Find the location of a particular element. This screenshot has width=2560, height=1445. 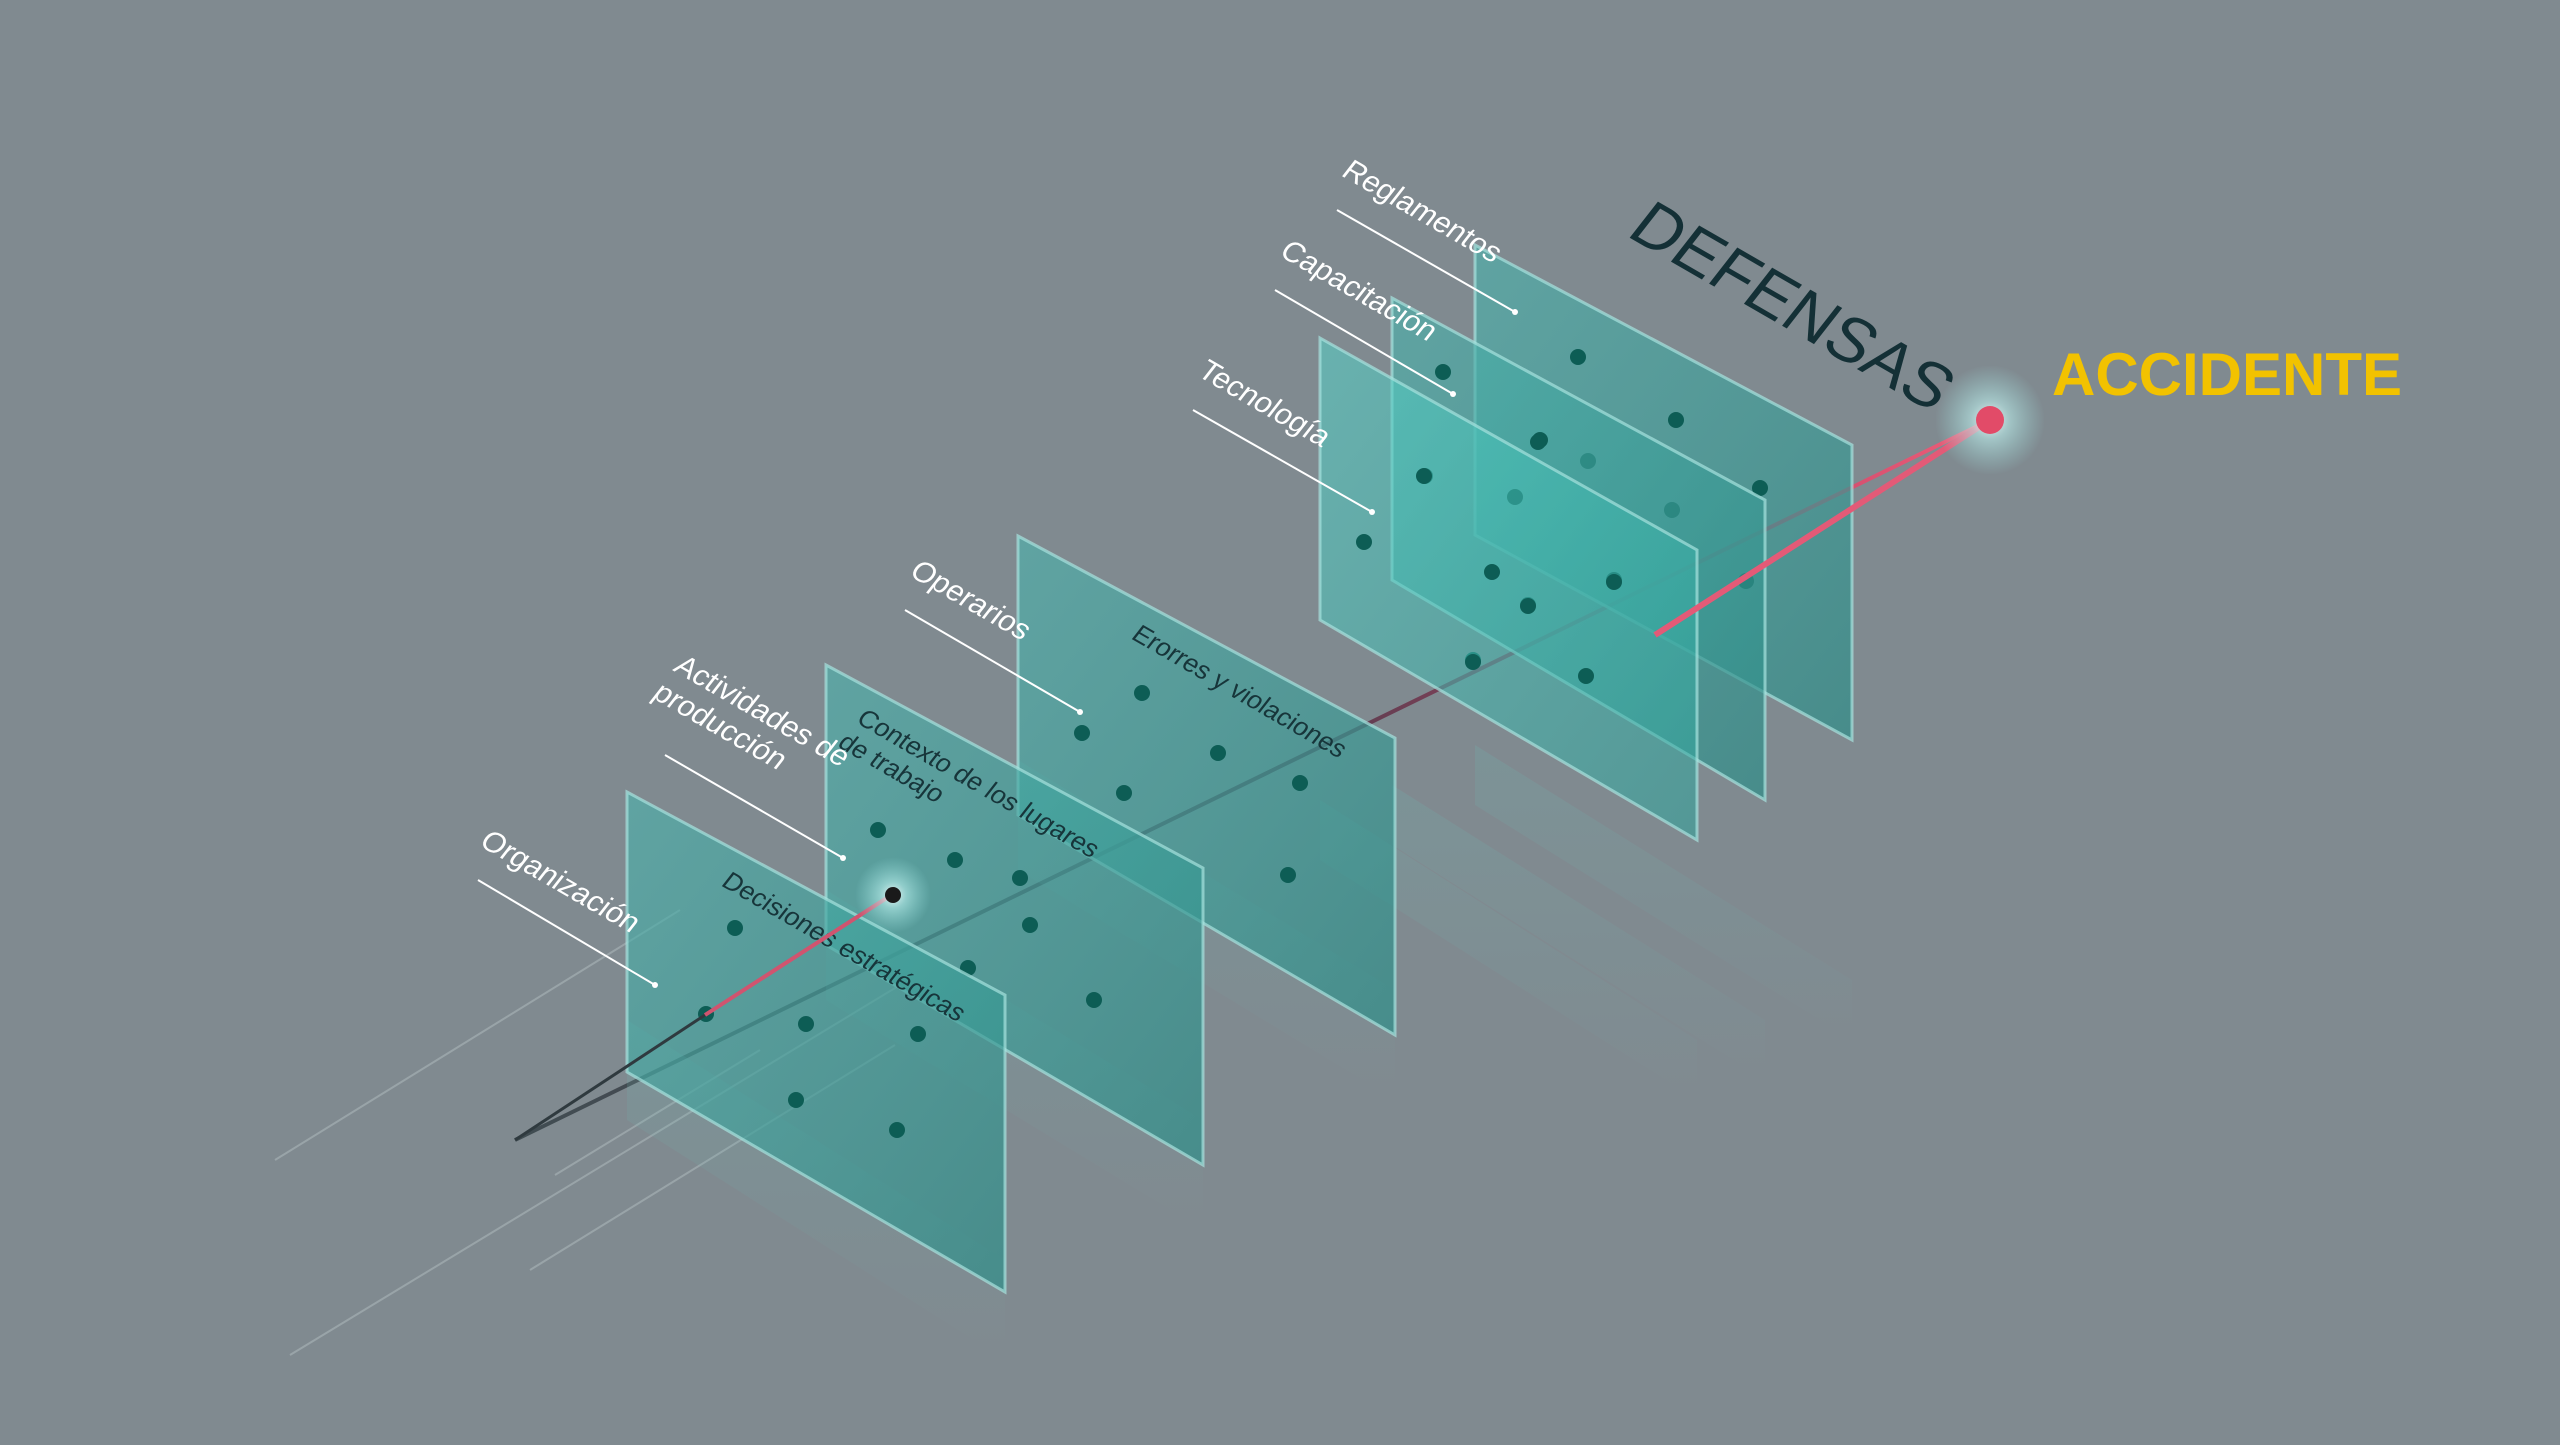

side-label-tecnologia: Tecnología is located at coordinates (1265, 403).